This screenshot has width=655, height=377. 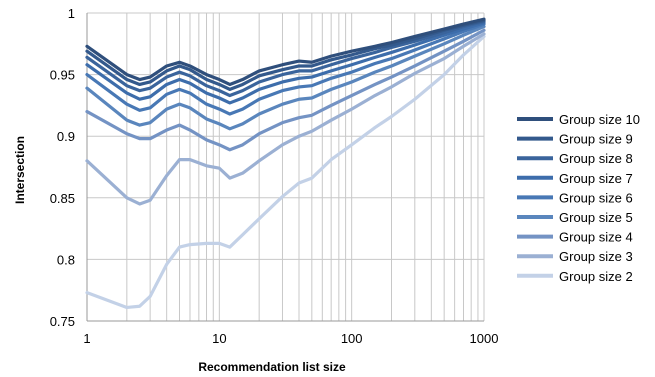 I want to click on legend-label: Group size 8, so click(x=596, y=158).